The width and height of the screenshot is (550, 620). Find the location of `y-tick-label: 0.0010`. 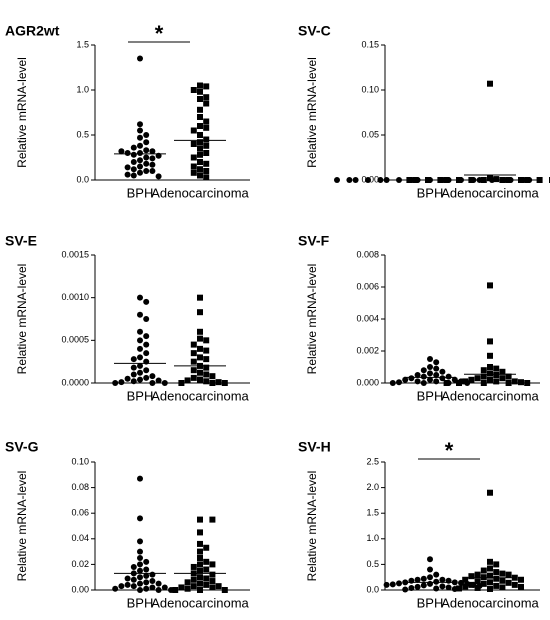

y-tick-label: 0.0010 is located at coordinates (75, 297).